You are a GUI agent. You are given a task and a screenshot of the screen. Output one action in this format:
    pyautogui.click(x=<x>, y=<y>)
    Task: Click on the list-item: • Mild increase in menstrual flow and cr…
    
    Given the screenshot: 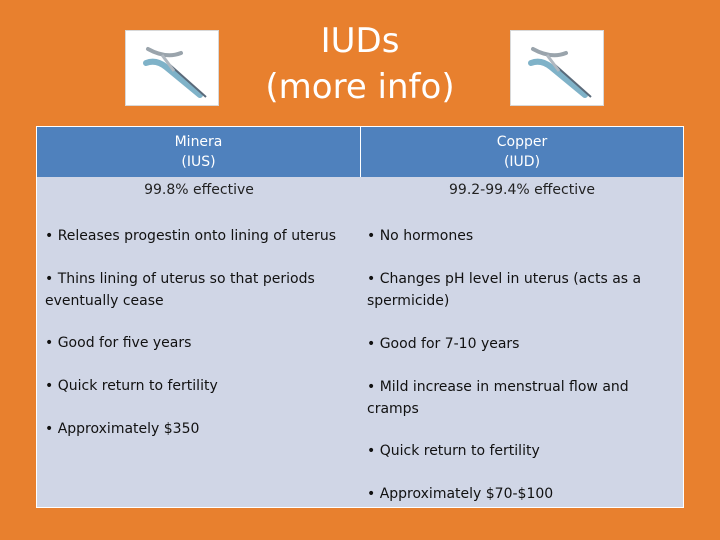 What is the action you would take?
    pyautogui.click(x=498, y=398)
    